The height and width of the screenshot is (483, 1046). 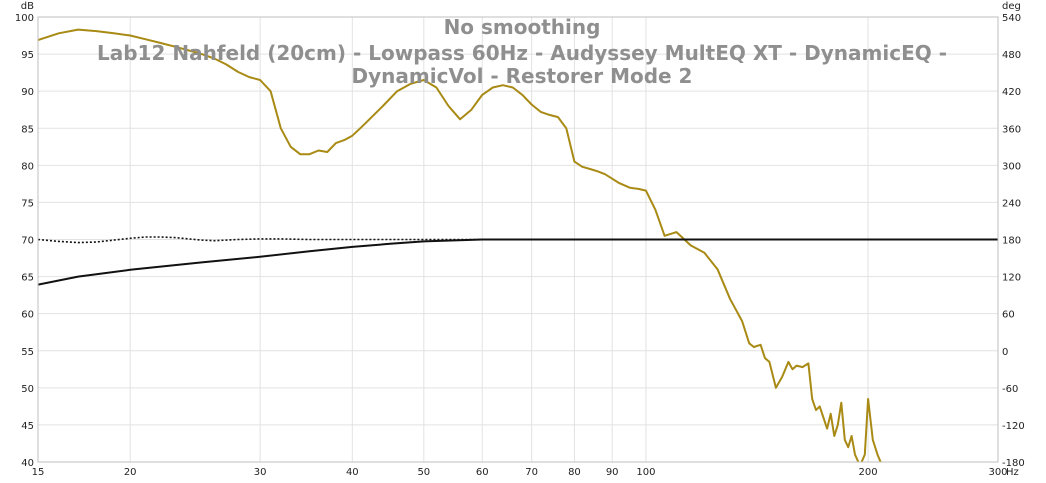 What do you see at coordinates (27, 315) in the screenshot?
I see `y-left-tick-label: 60` at bounding box center [27, 315].